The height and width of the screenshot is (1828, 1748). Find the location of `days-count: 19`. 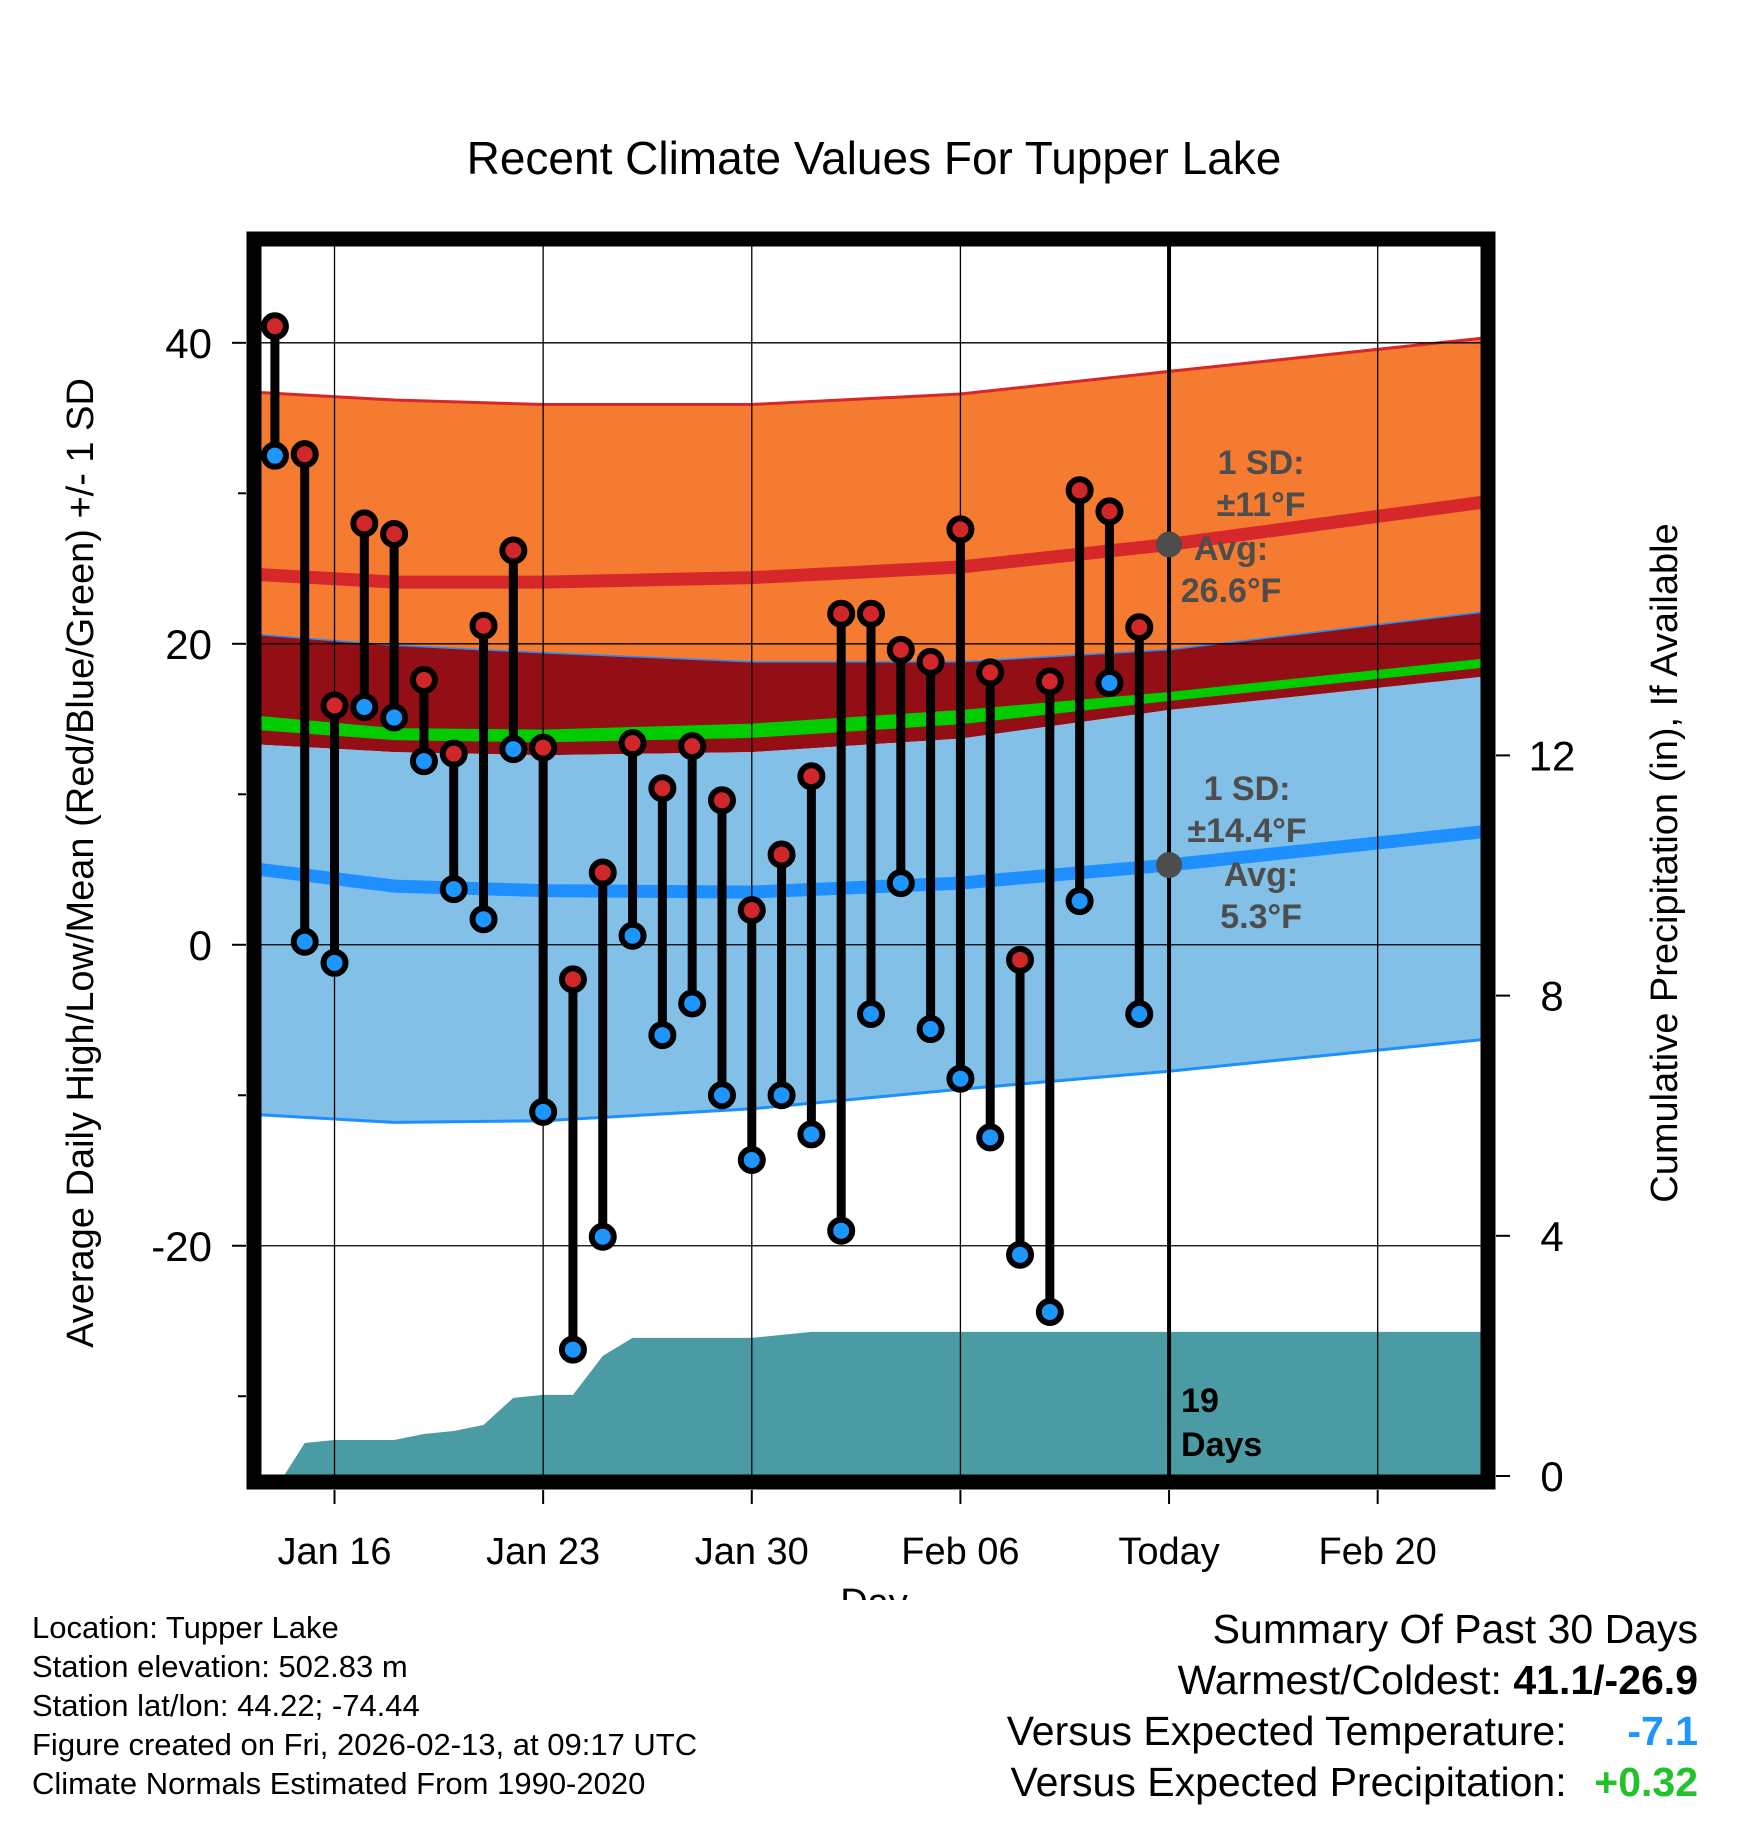

days-count: 19 is located at coordinates (1200, 1401).